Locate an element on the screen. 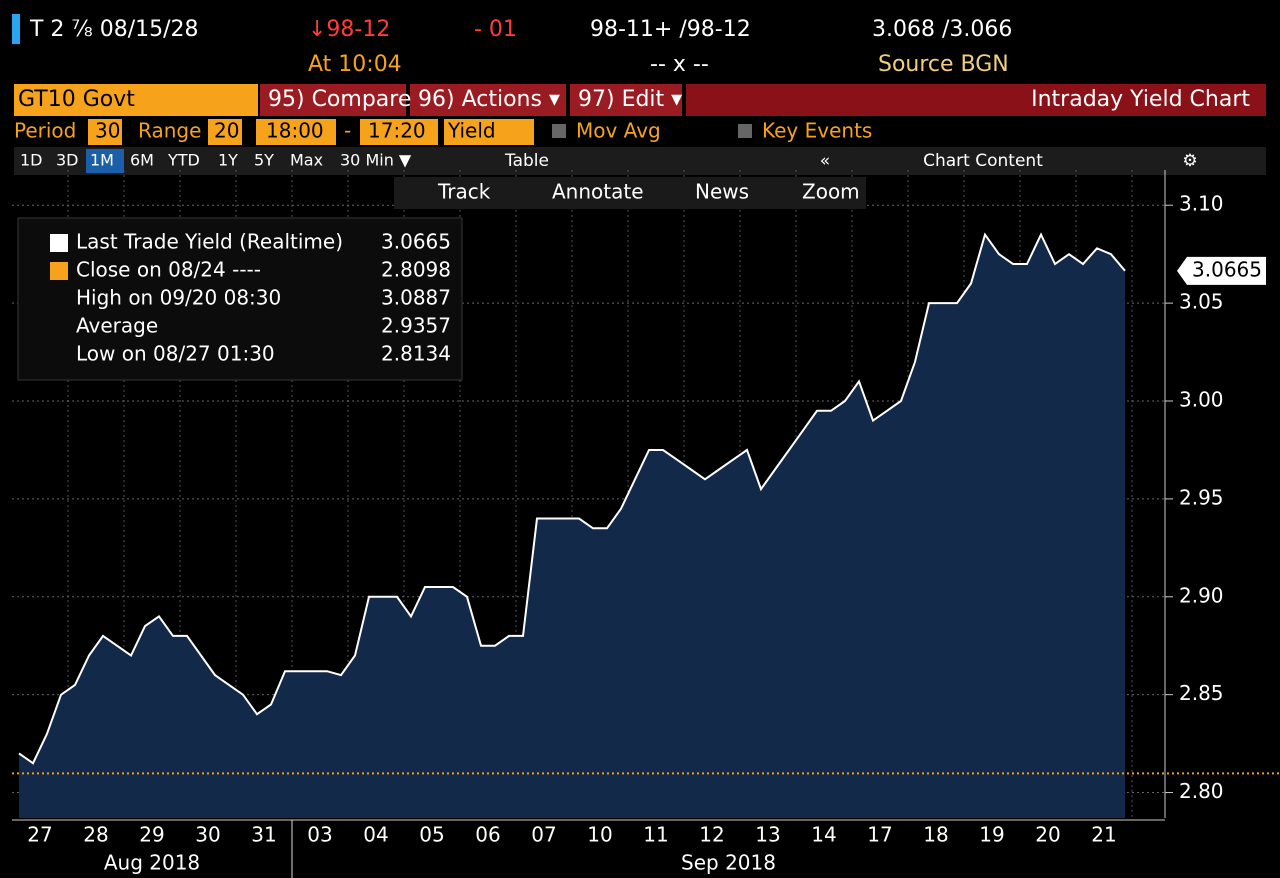 This screenshot has width=1280, height=878. yields: 3.068 /3.066 is located at coordinates (942, 29).